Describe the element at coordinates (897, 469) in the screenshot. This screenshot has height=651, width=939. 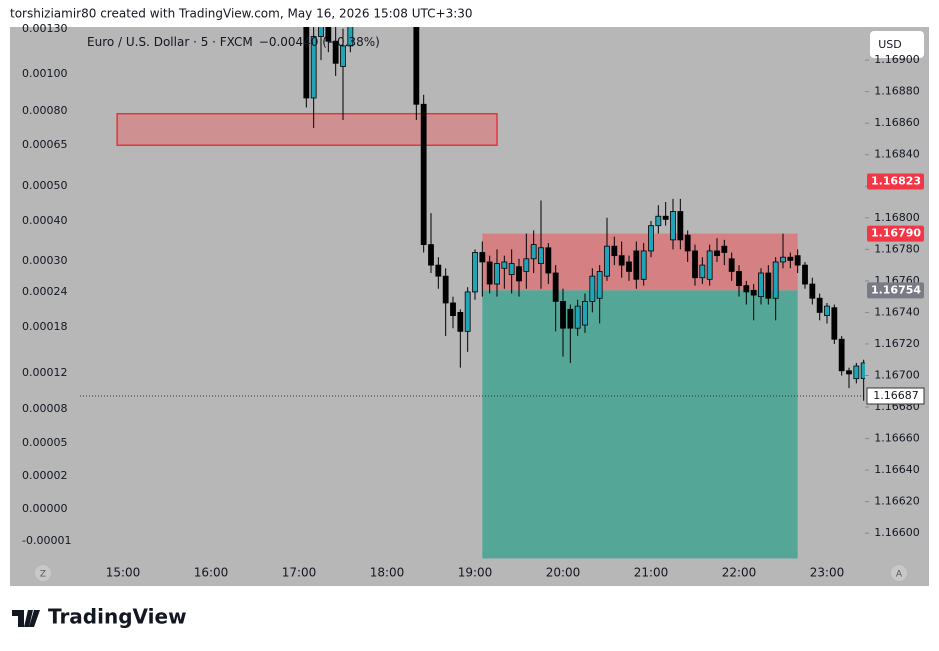
I see `y-tick-label: 1.16640` at that location.